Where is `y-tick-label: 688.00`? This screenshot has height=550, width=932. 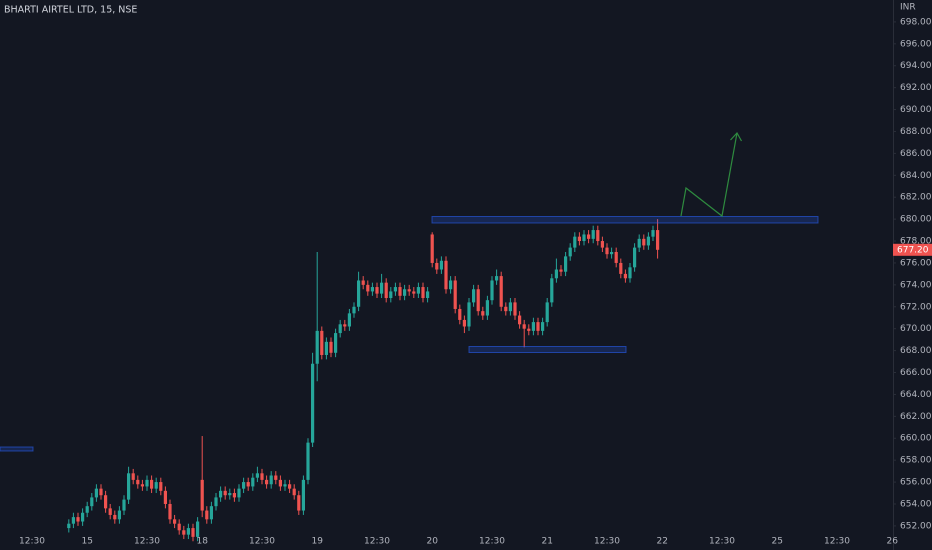
y-tick-label: 688.00 is located at coordinates (916, 132).